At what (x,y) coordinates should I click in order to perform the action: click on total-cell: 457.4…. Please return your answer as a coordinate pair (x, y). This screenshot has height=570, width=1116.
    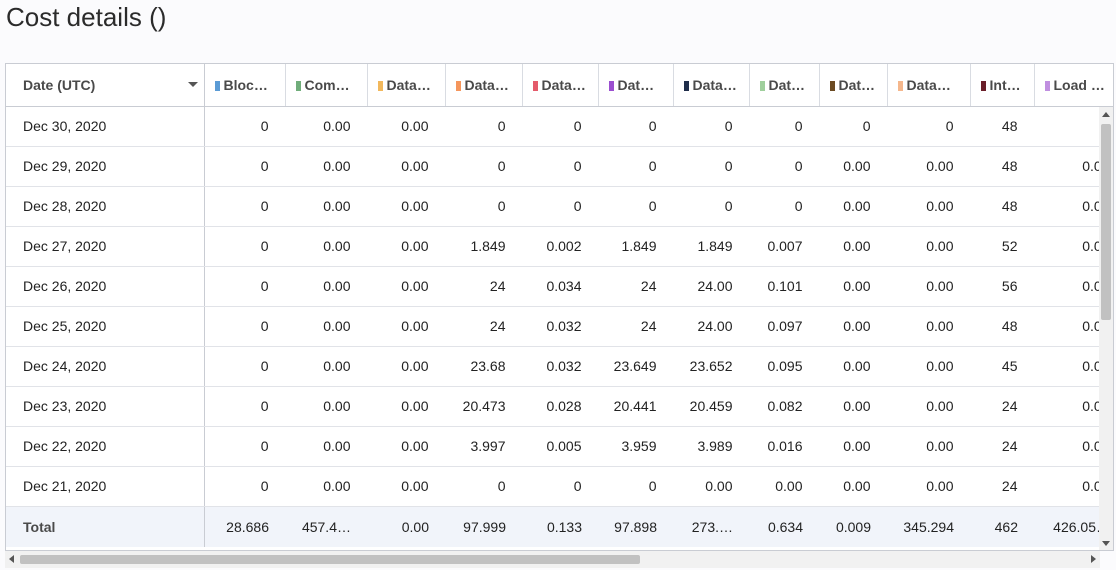
    Looking at the image, I should click on (326, 526).